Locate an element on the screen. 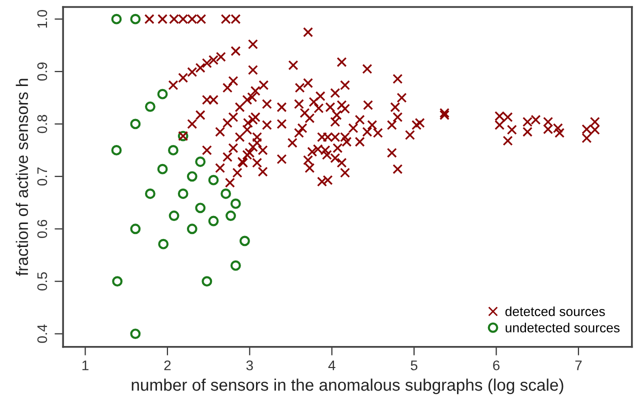 The width and height of the screenshot is (637, 412). x-tick-label: 6 is located at coordinates (496, 365).